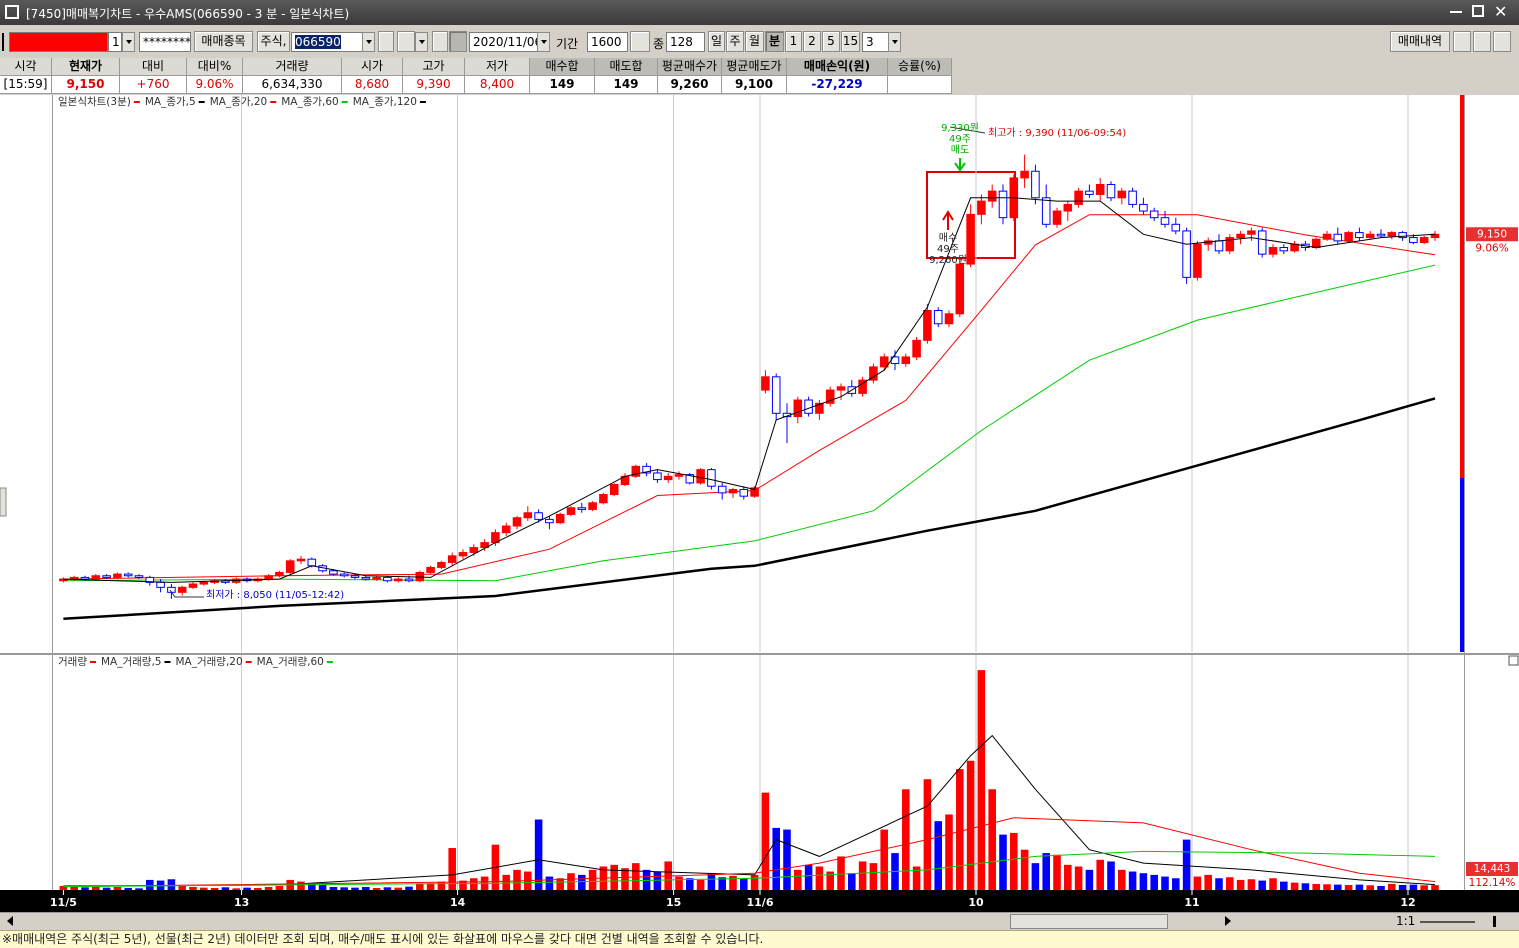 The height and width of the screenshot is (948, 1519). Describe the element at coordinates (458, 41) in the screenshot. I see `prev-button` at that location.